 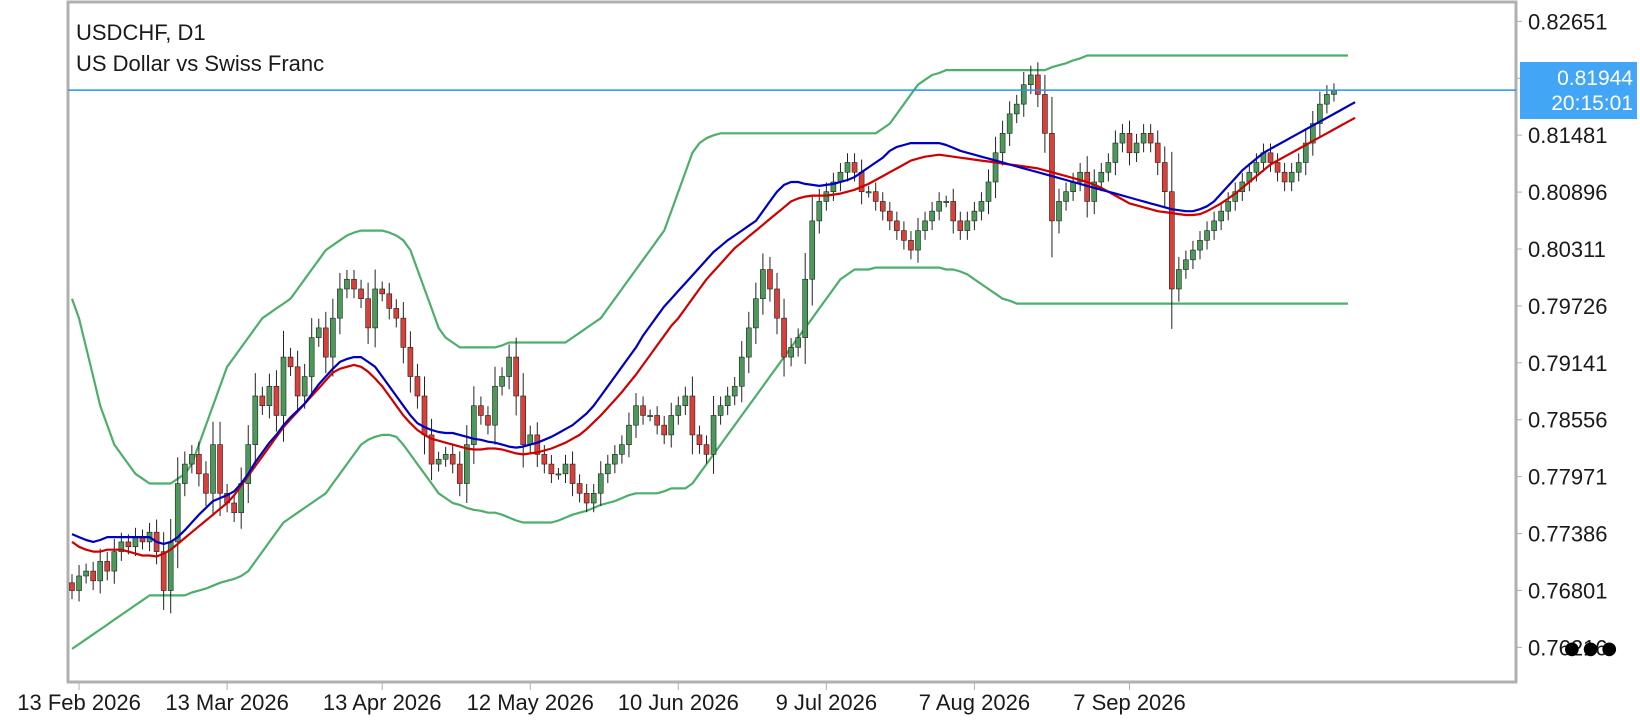 I want to click on y-tick-label: 0.80311, so click(x=1567, y=249).